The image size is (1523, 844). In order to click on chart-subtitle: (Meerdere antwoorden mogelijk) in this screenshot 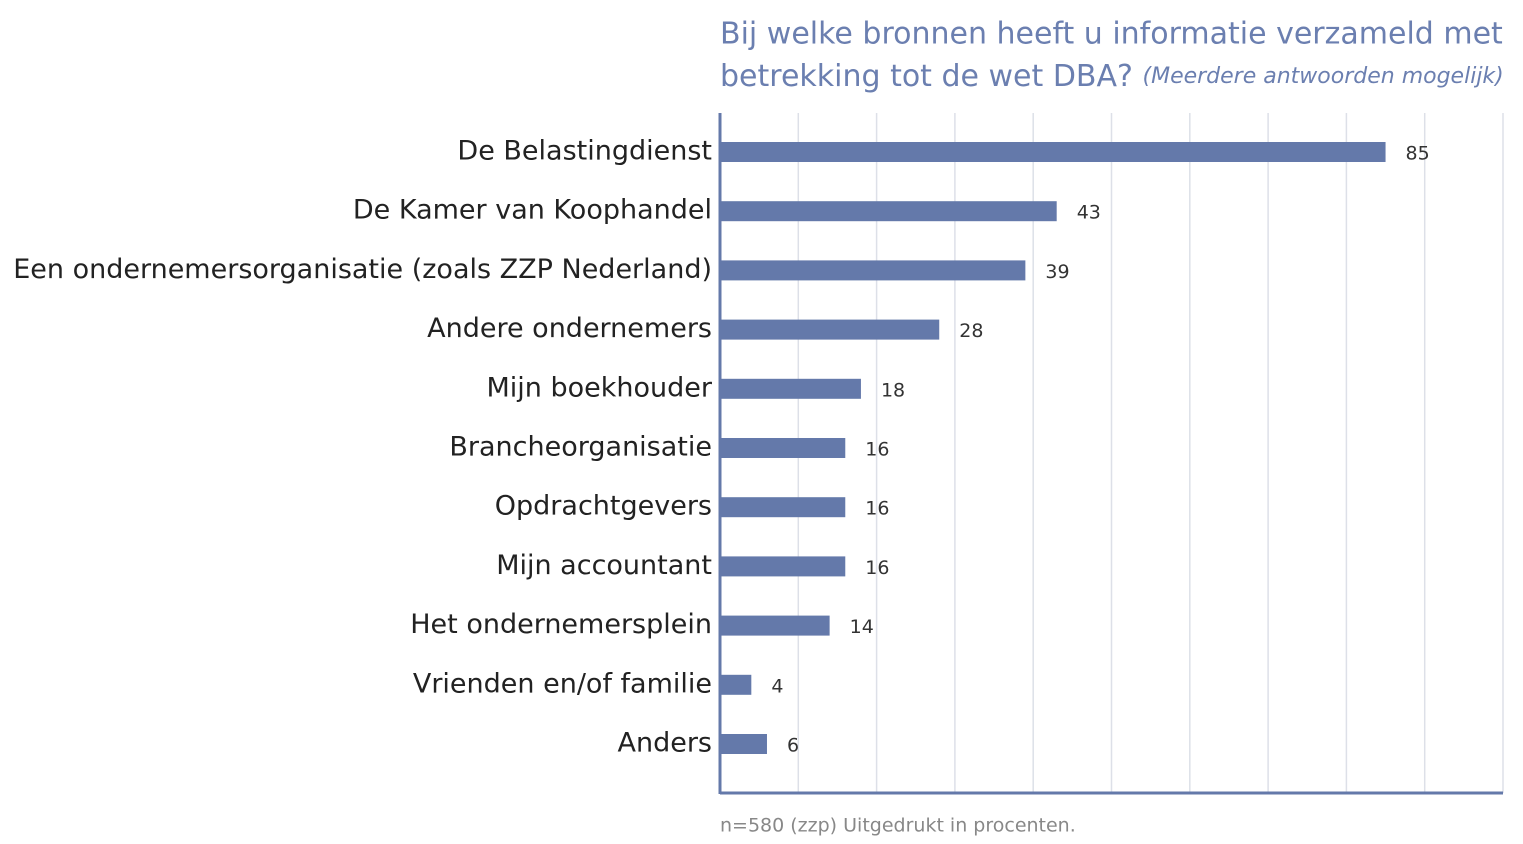, I will do `click(1323, 76)`.